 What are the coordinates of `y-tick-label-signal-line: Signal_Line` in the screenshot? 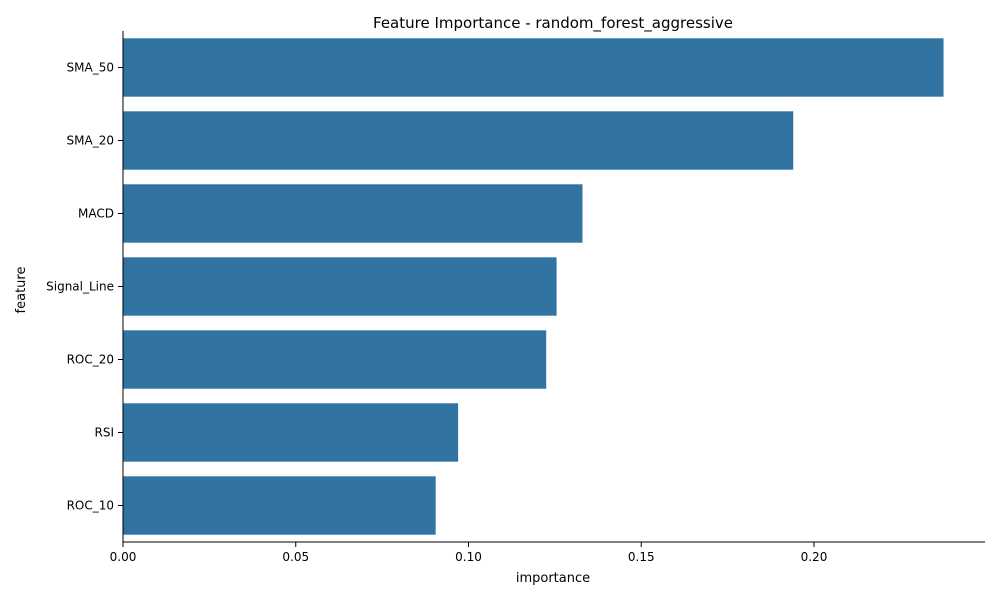 It's located at (80, 287).